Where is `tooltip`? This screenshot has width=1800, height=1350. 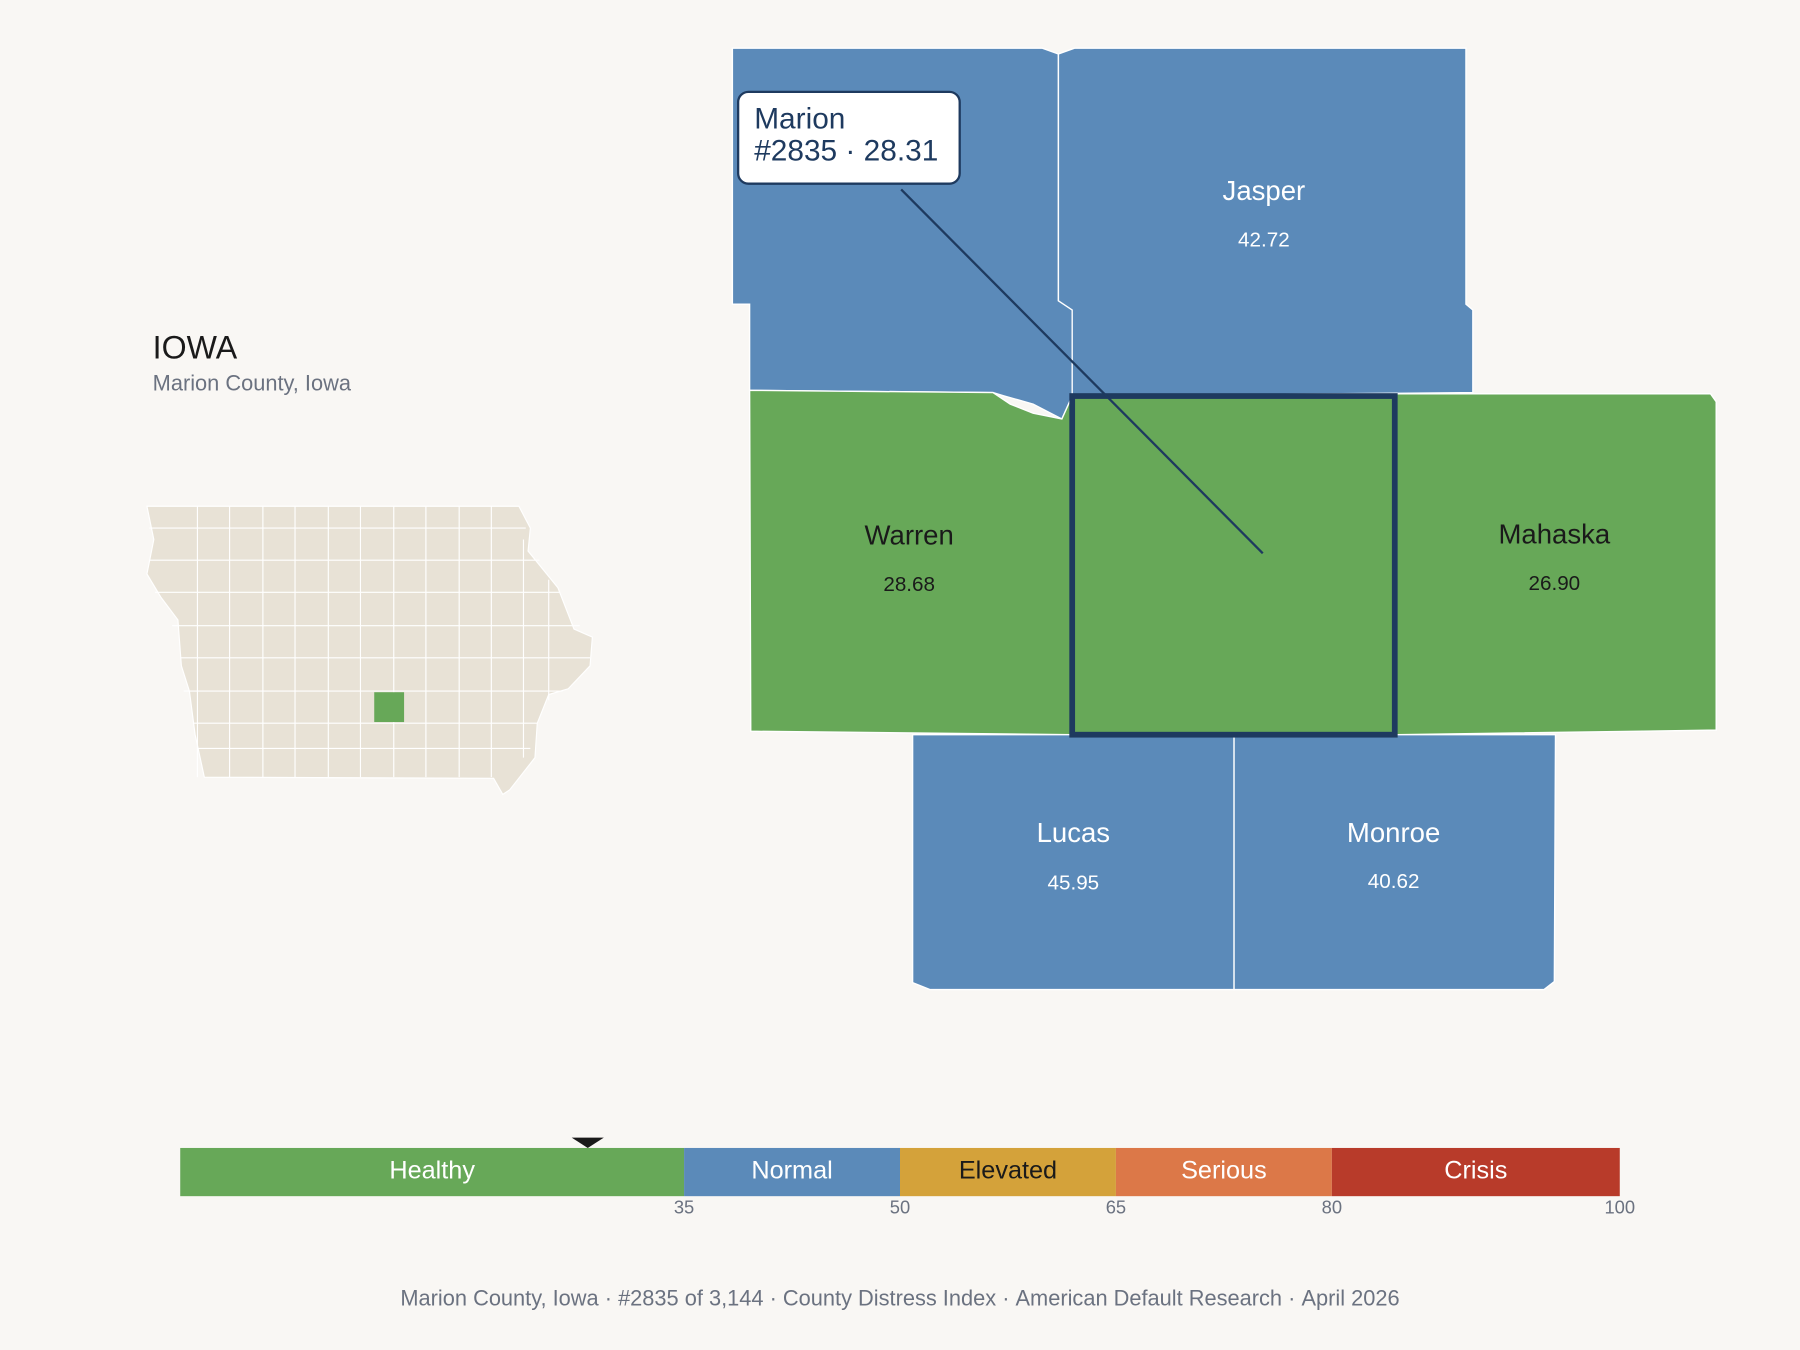 tooltip is located at coordinates (848, 137).